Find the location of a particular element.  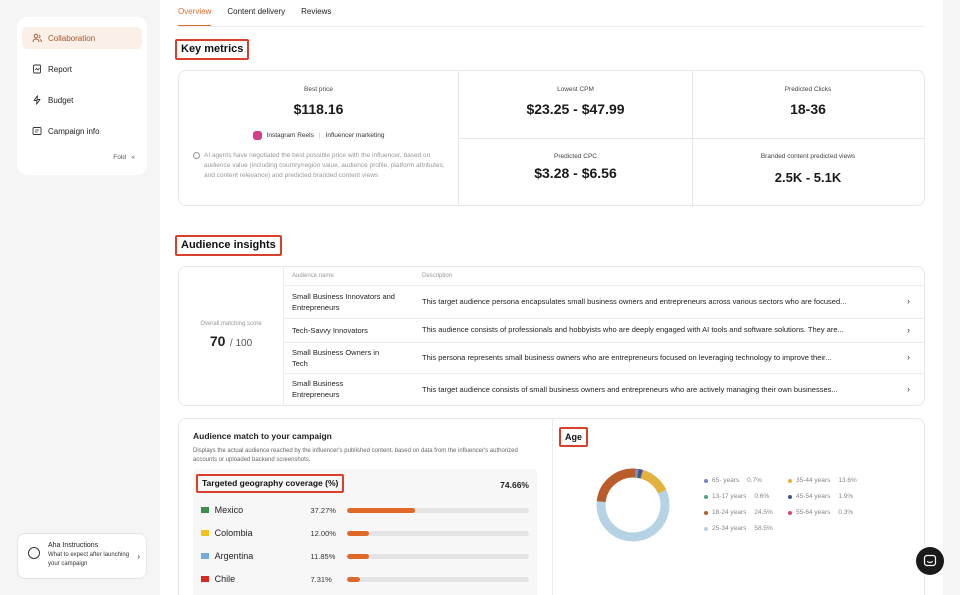

tab-bar: Overview Content delivery Reviews is located at coordinates (254, 16).